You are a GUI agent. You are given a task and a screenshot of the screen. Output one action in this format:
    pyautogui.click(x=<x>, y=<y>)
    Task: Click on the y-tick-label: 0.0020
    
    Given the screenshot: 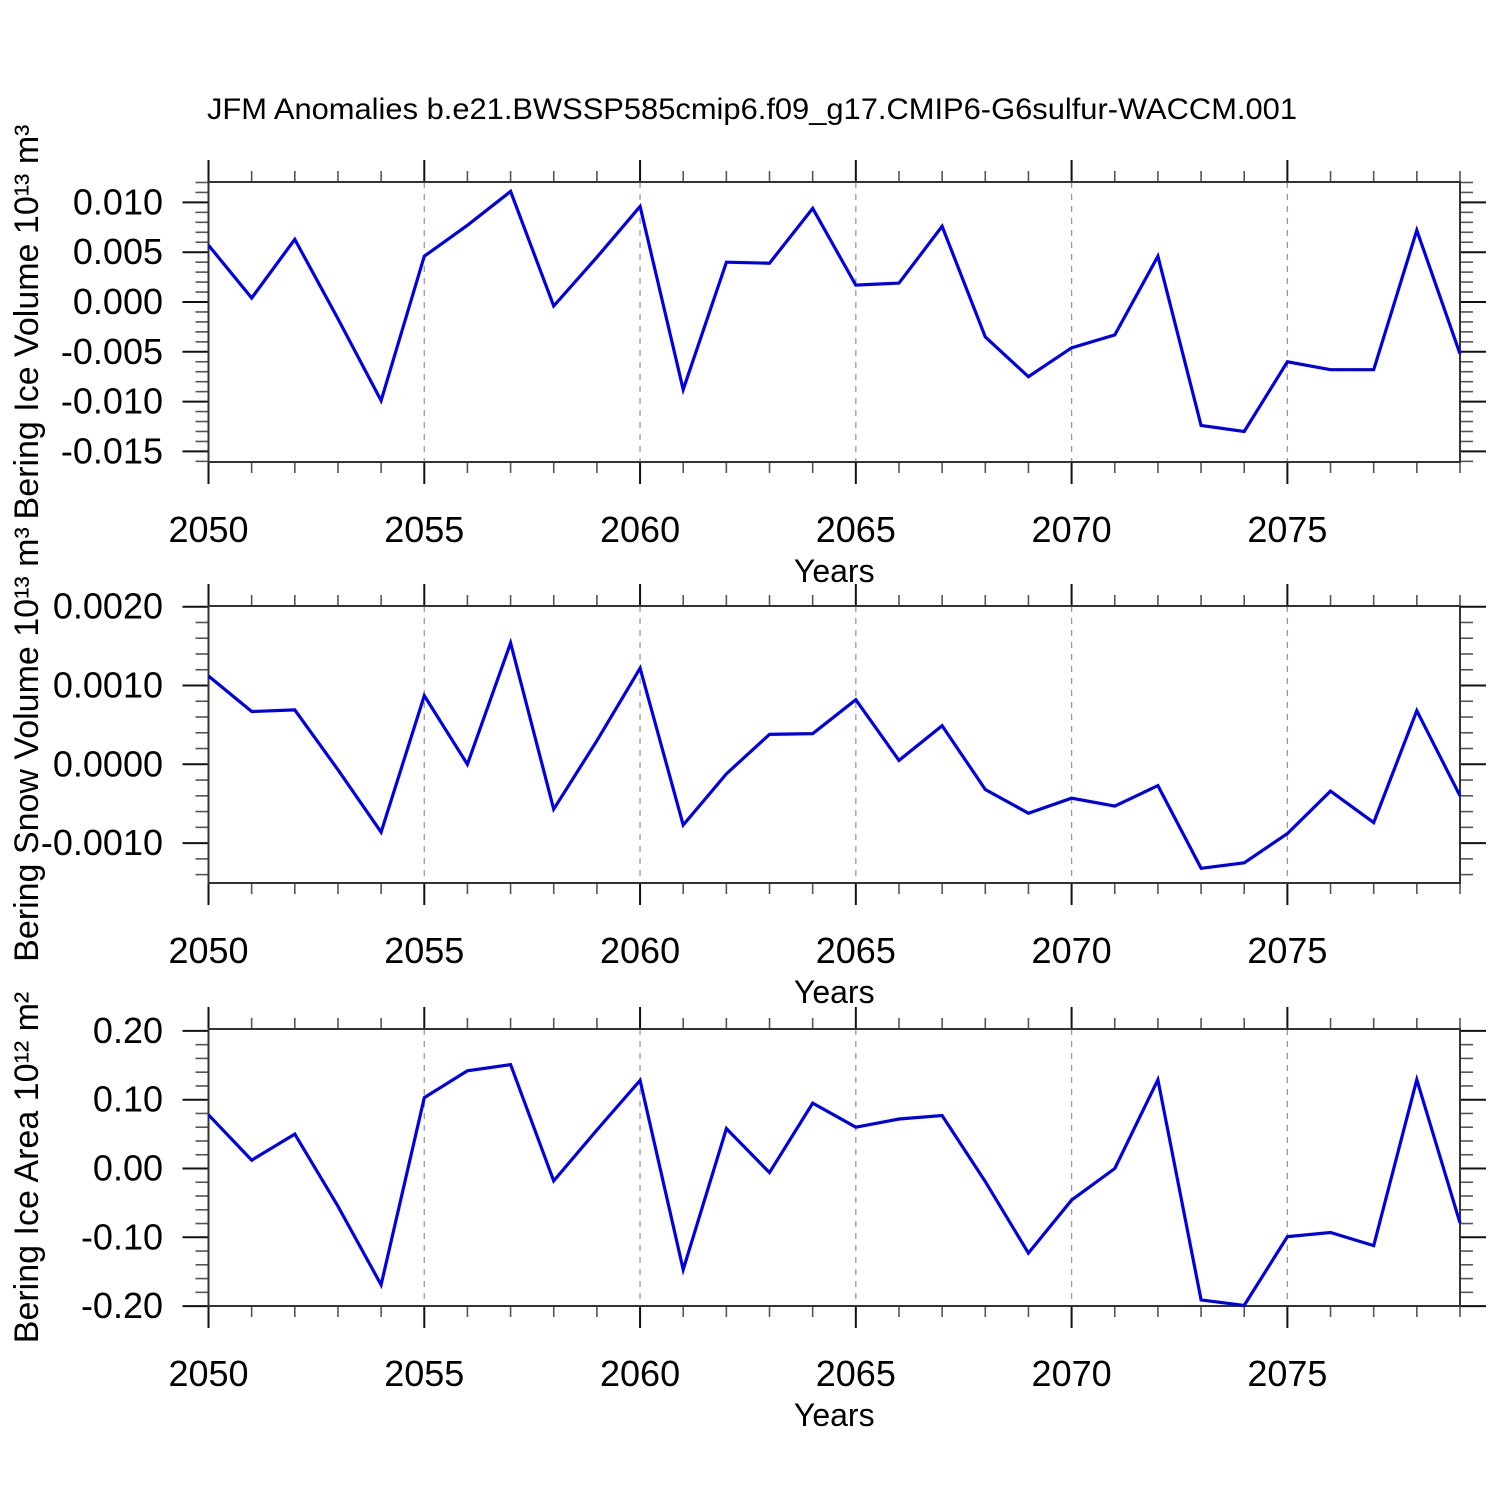 What is the action you would take?
    pyautogui.click(x=108, y=606)
    